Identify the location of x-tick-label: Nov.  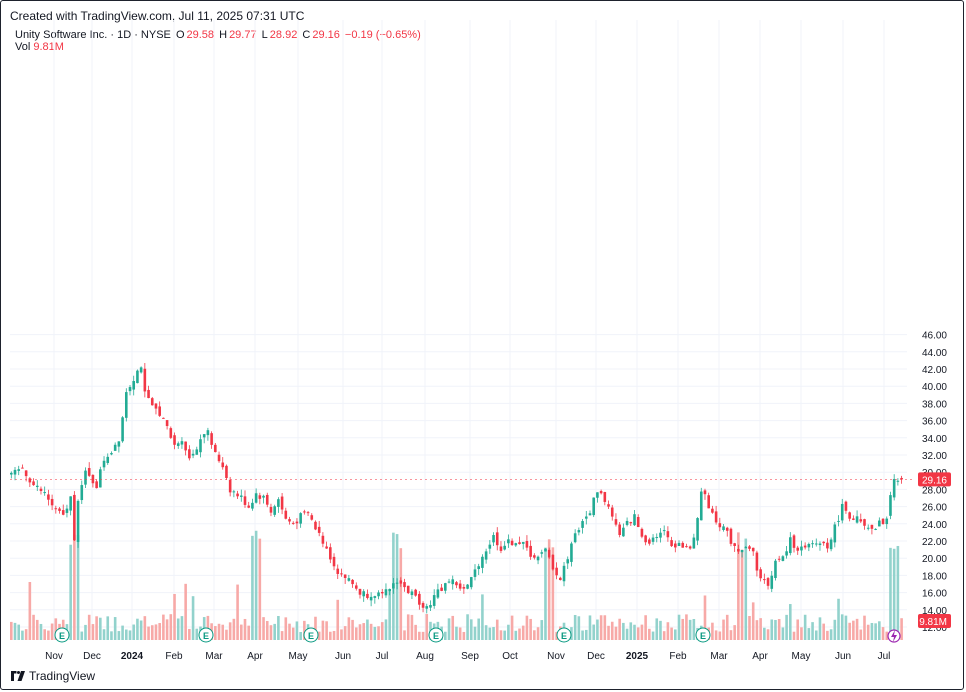
(556, 656).